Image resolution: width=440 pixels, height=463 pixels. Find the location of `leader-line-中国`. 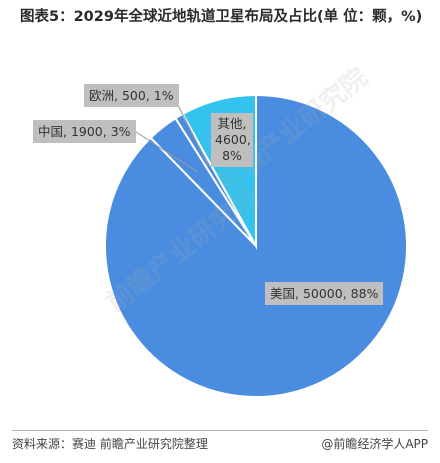

leader-line-中国 is located at coordinates (164, 150).